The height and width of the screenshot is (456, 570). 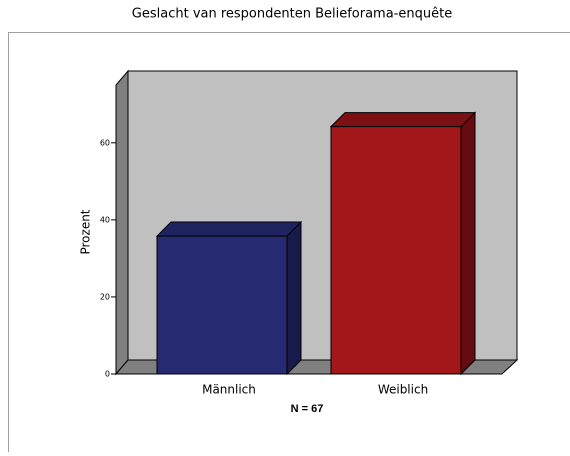 What do you see at coordinates (86, 231) in the screenshot?
I see `y-axis-label: Prozent` at bounding box center [86, 231].